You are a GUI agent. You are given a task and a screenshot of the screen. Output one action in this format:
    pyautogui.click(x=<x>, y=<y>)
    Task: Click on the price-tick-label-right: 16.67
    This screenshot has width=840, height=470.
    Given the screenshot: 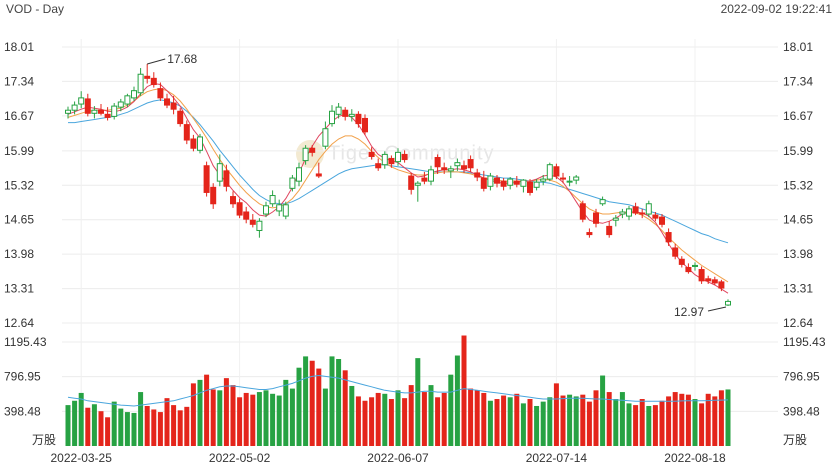 What is the action you would take?
    pyautogui.click(x=798, y=116)
    